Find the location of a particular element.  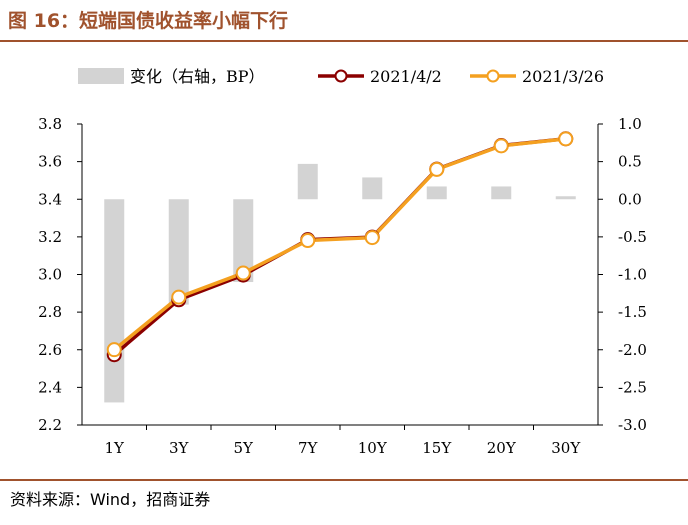

right-tick-label: -1.0 is located at coordinates (632, 275).